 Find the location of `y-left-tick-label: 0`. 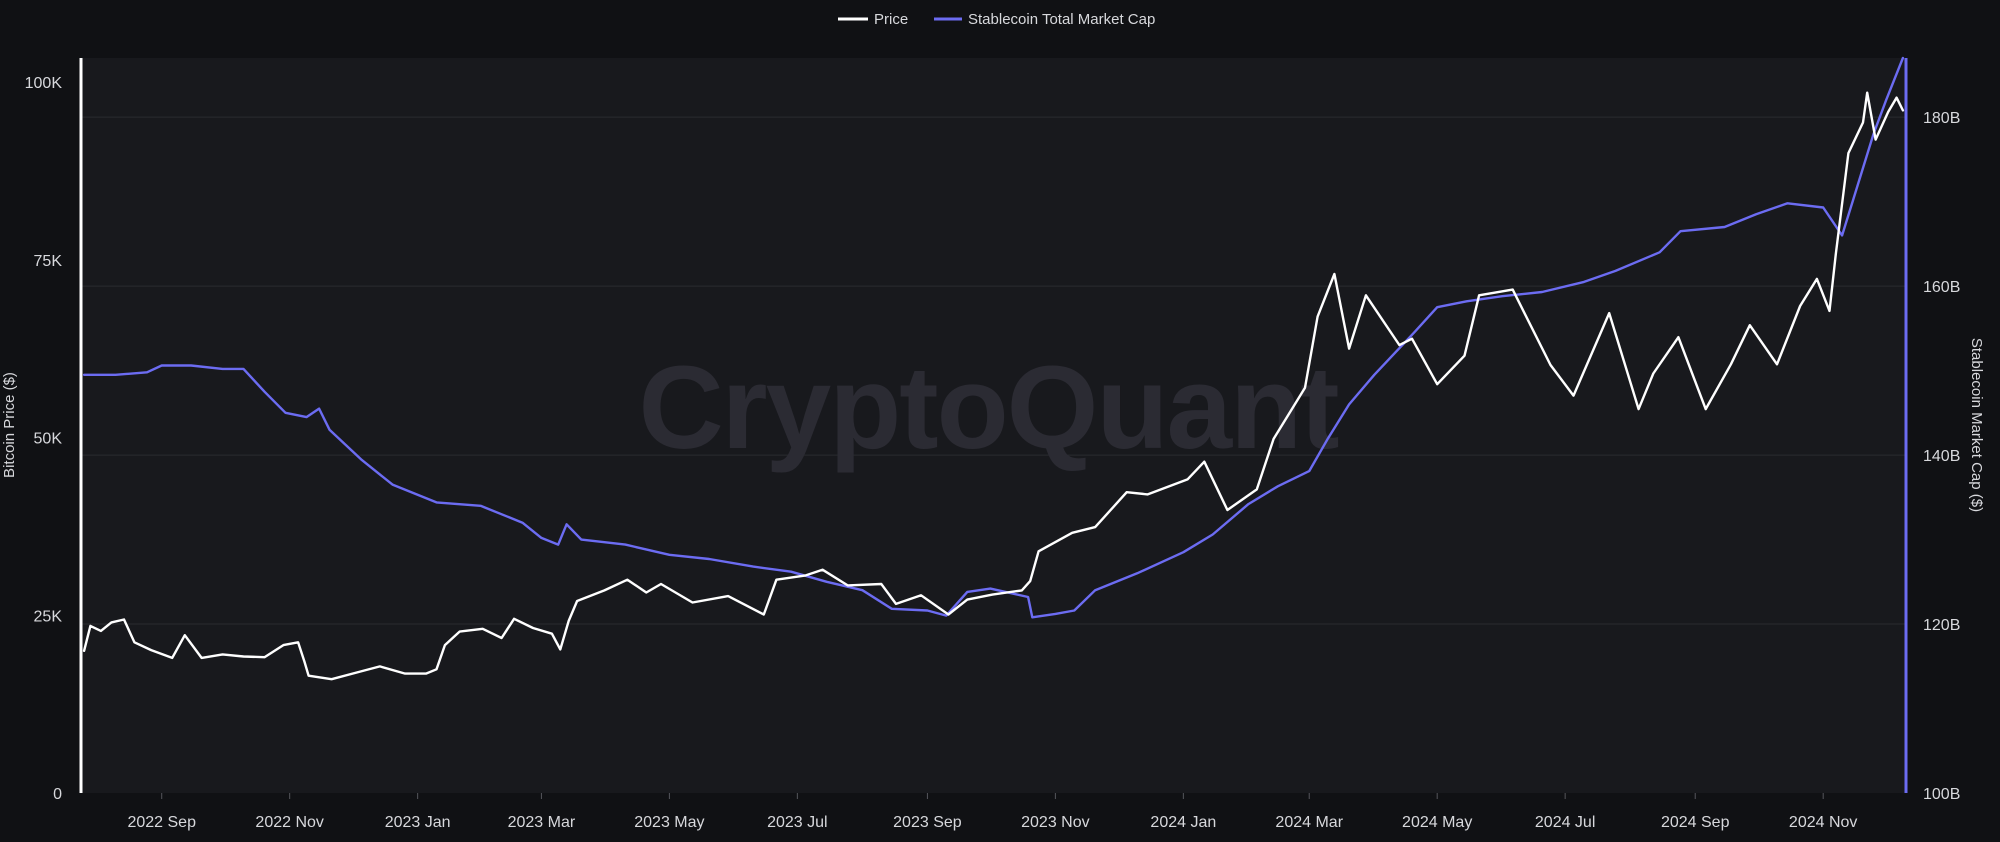

y-left-tick-label: 0 is located at coordinates (57, 794).